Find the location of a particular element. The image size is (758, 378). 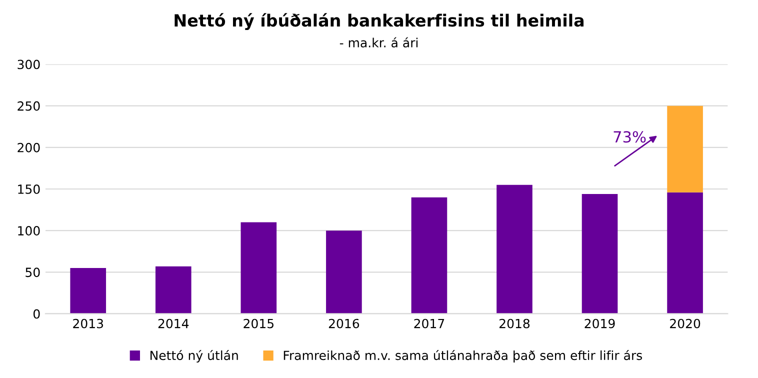

y-tick-label: 200 is located at coordinates (29, 147).